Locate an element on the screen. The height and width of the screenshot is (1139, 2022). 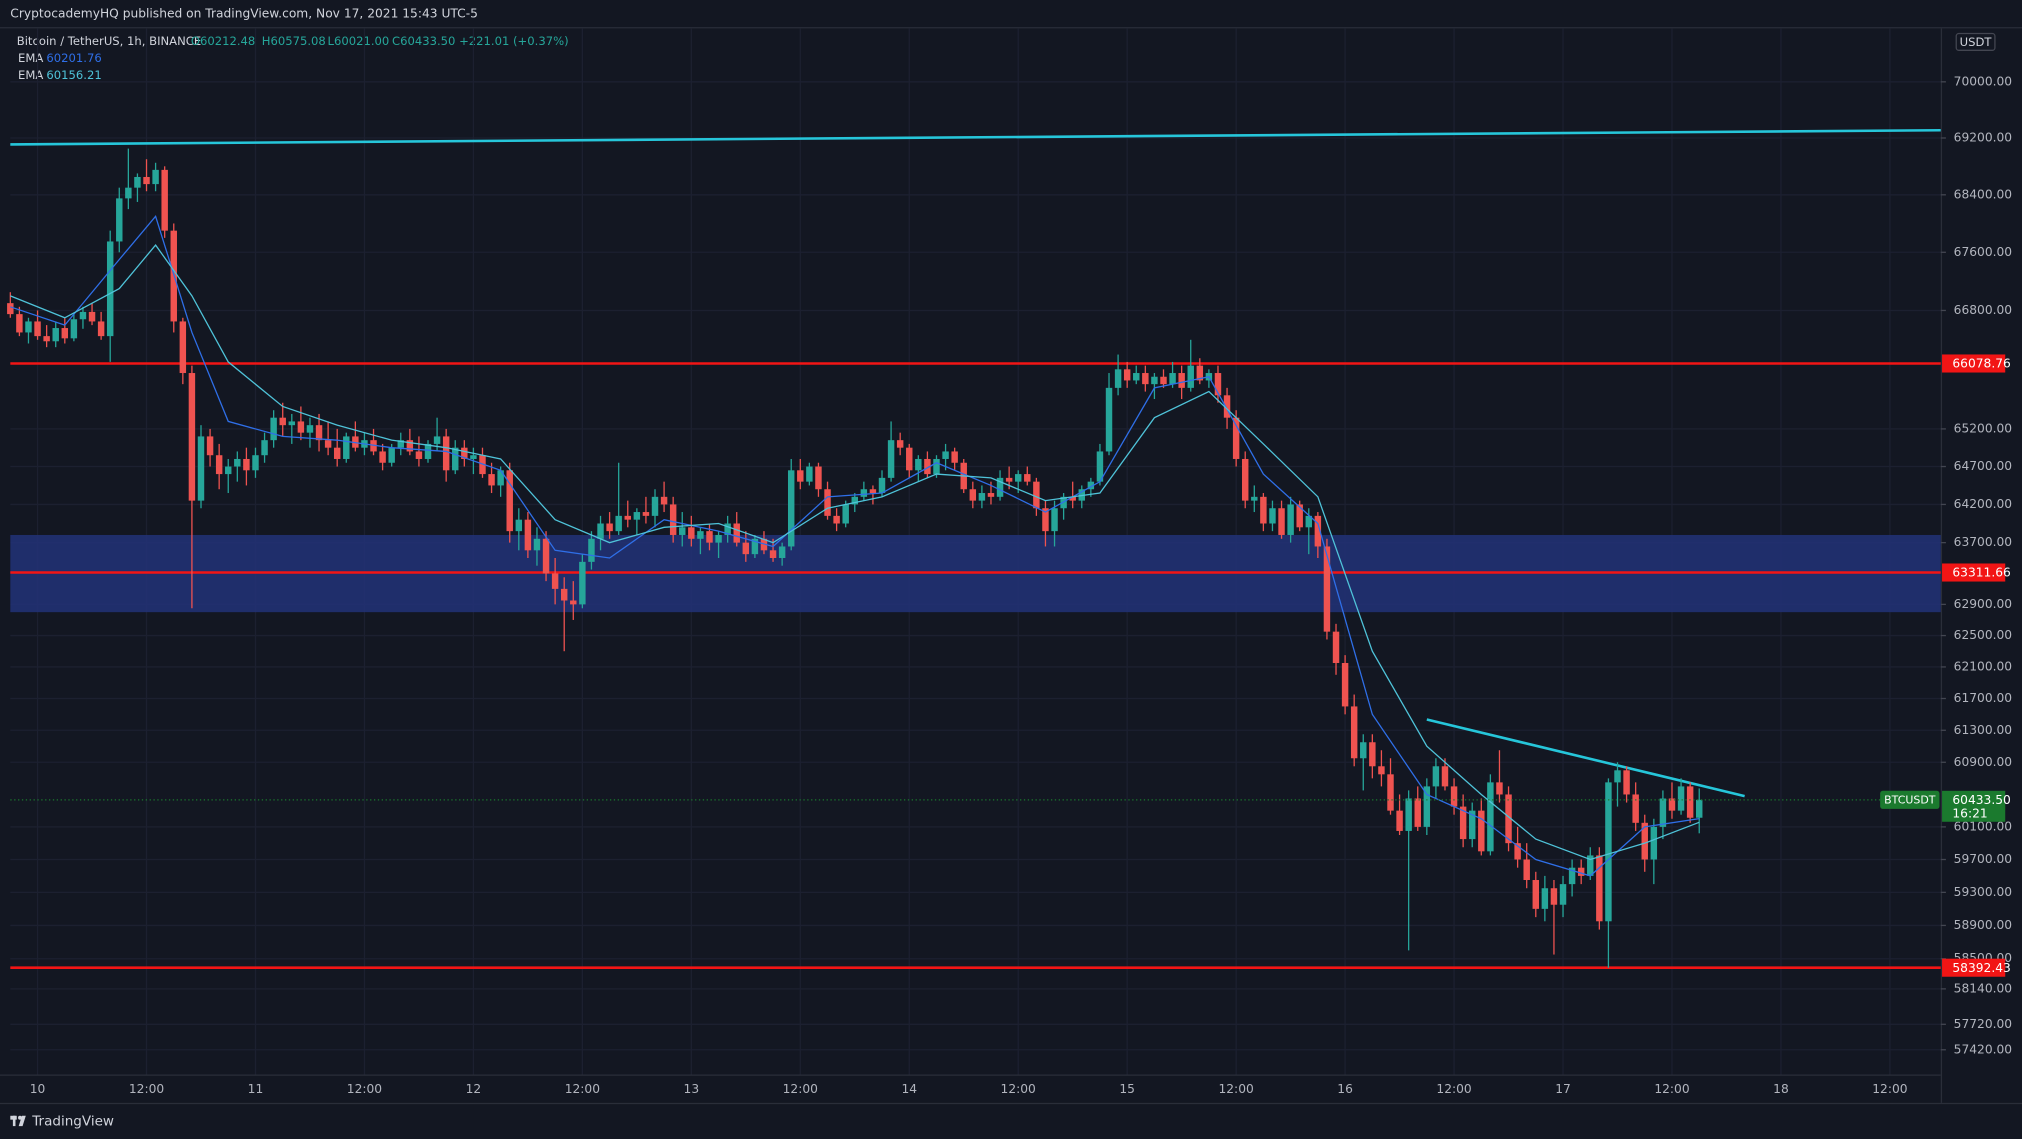
legend-value: +221.01 (+0.37%) is located at coordinates (514, 41).